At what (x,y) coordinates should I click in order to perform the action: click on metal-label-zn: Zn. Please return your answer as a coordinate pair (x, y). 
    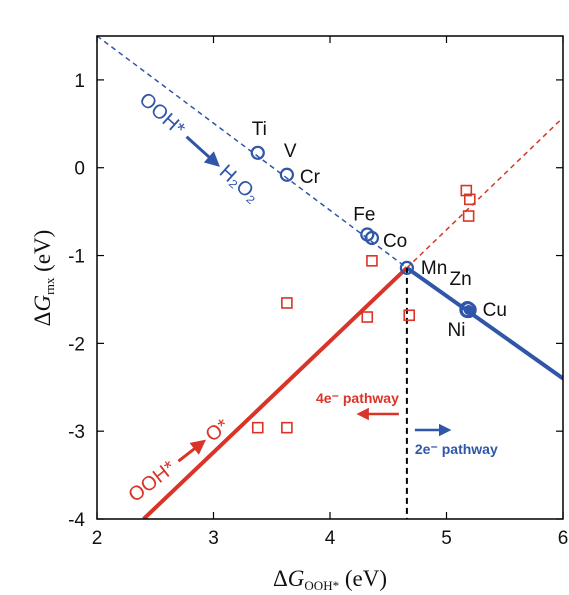
    Looking at the image, I should click on (460, 279).